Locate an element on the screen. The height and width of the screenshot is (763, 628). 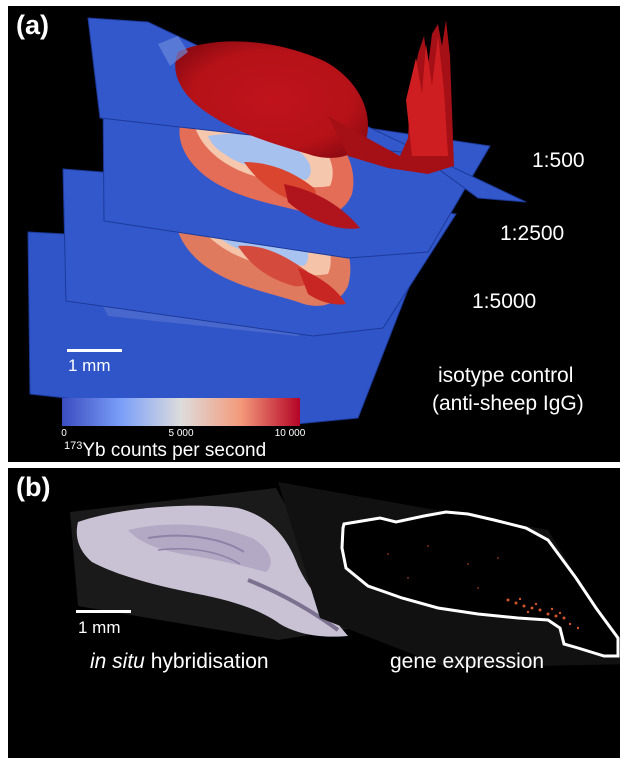
scale-text-a: 1 mm is located at coordinates (89, 365).